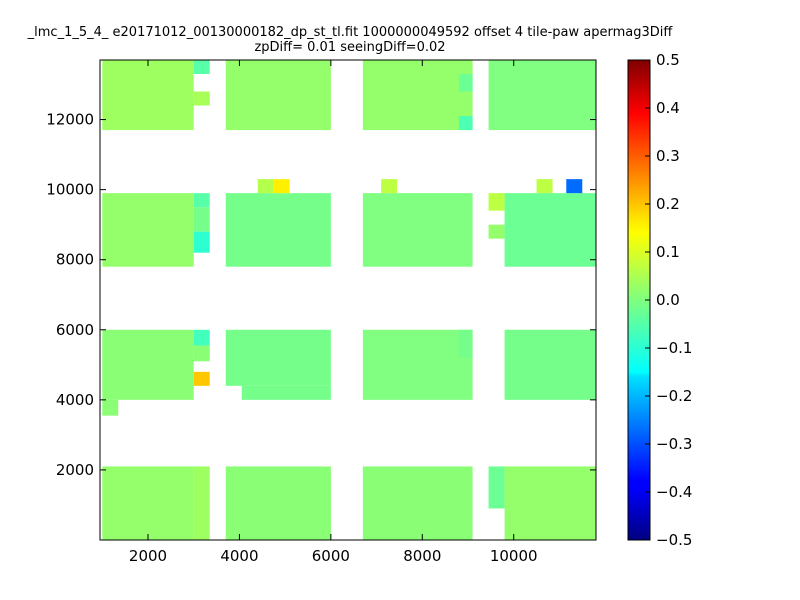  I want to click on colorbar-tick-label: −0.1, so click(674, 348).